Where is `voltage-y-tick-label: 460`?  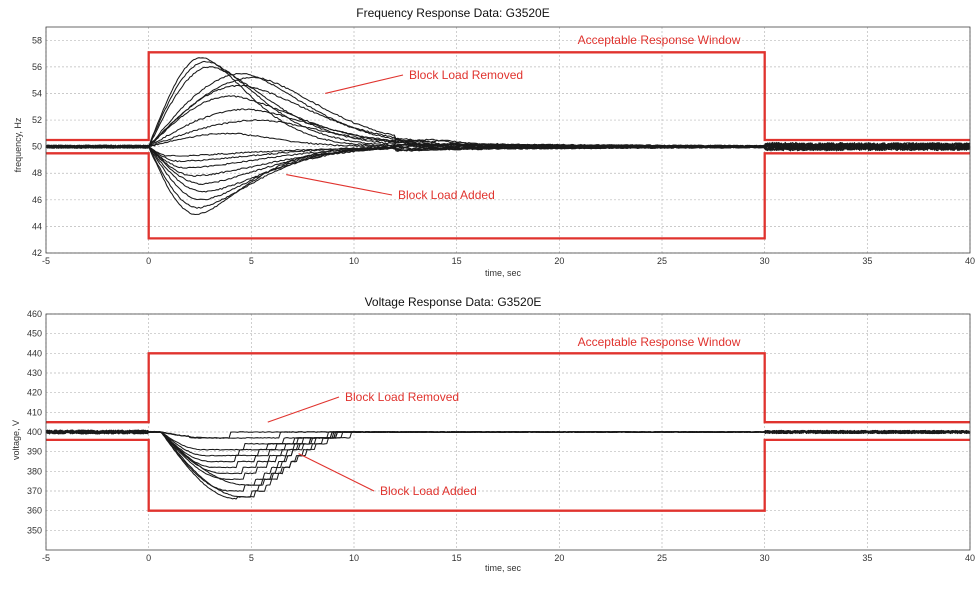 voltage-y-tick-label: 460 is located at coordinates (34, 314).